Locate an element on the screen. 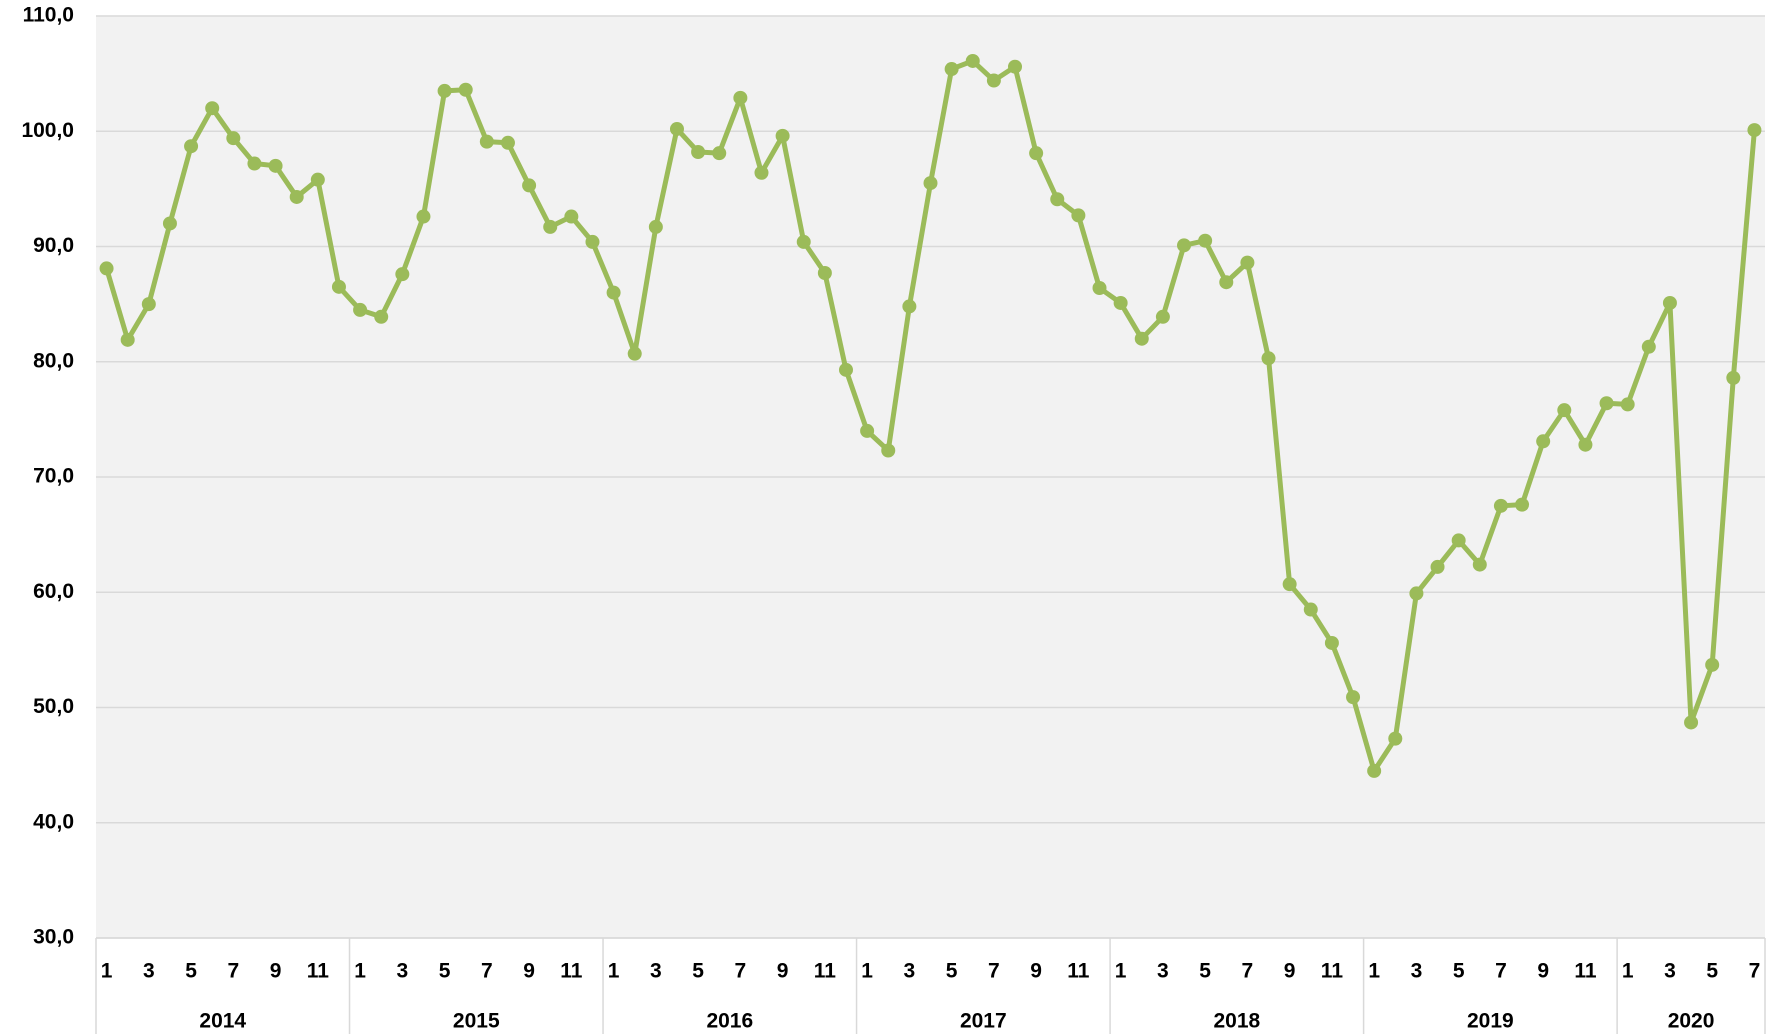  y-tick-label: 100,0 is located at coordinates (47, 130).